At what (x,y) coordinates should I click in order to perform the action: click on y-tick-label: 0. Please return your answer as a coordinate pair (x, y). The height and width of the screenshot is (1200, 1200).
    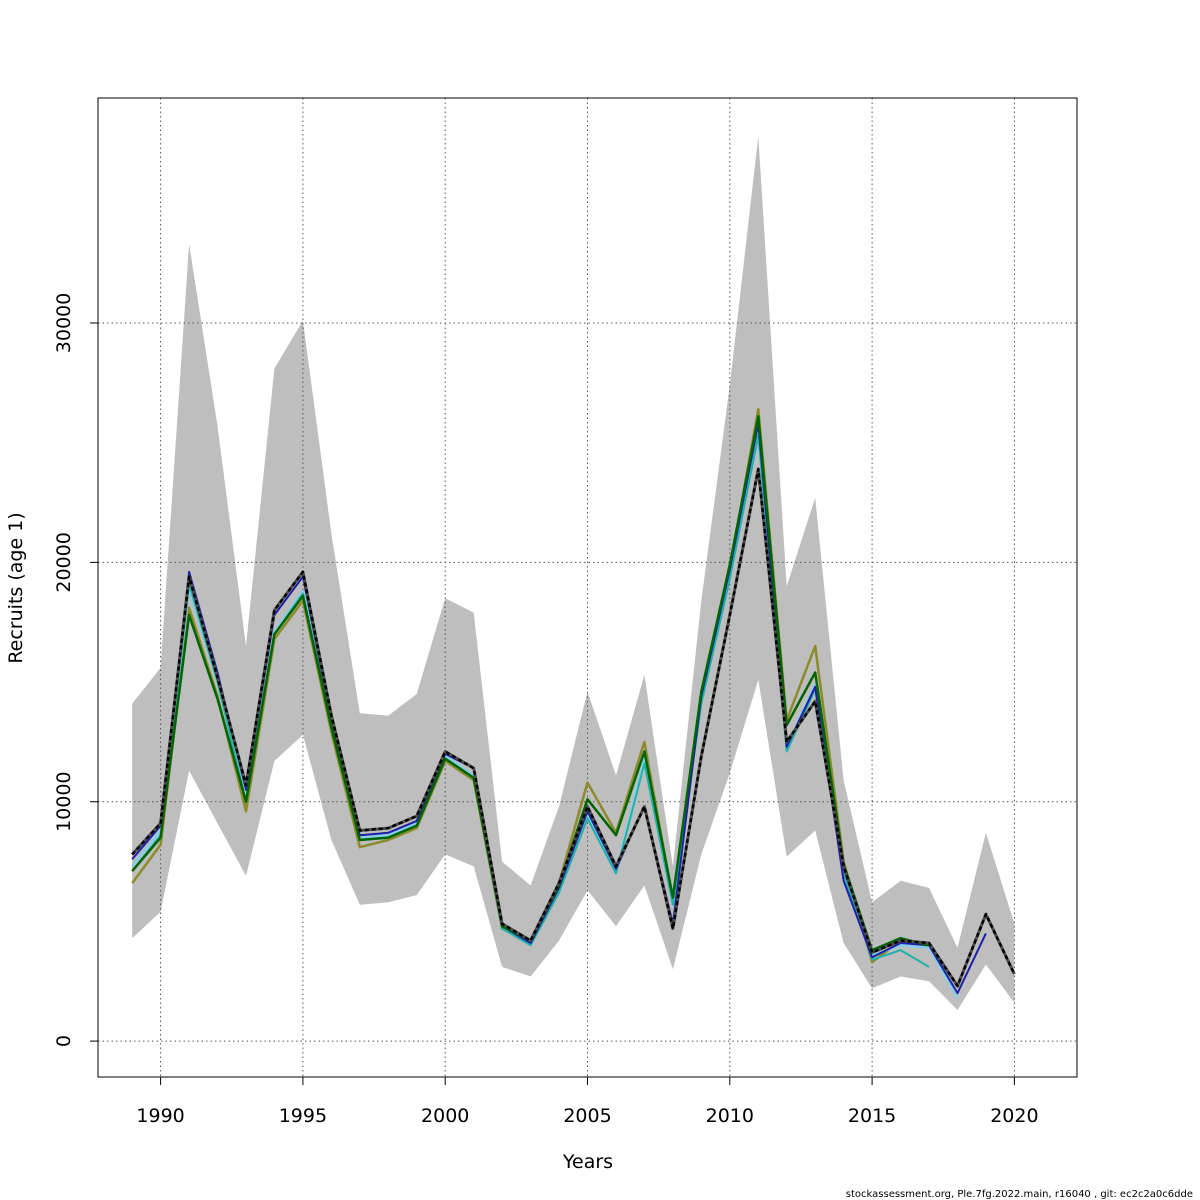
    Looking at the image, I should click on (64, 1041).